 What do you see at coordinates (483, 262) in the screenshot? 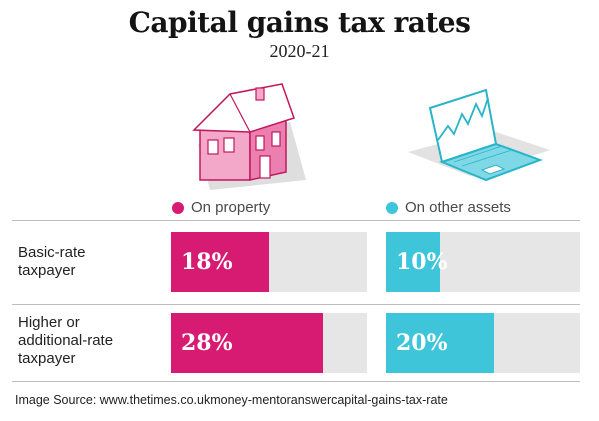
I see `bar-track-basic-assets: 10%` at bounding box center [483, 262].